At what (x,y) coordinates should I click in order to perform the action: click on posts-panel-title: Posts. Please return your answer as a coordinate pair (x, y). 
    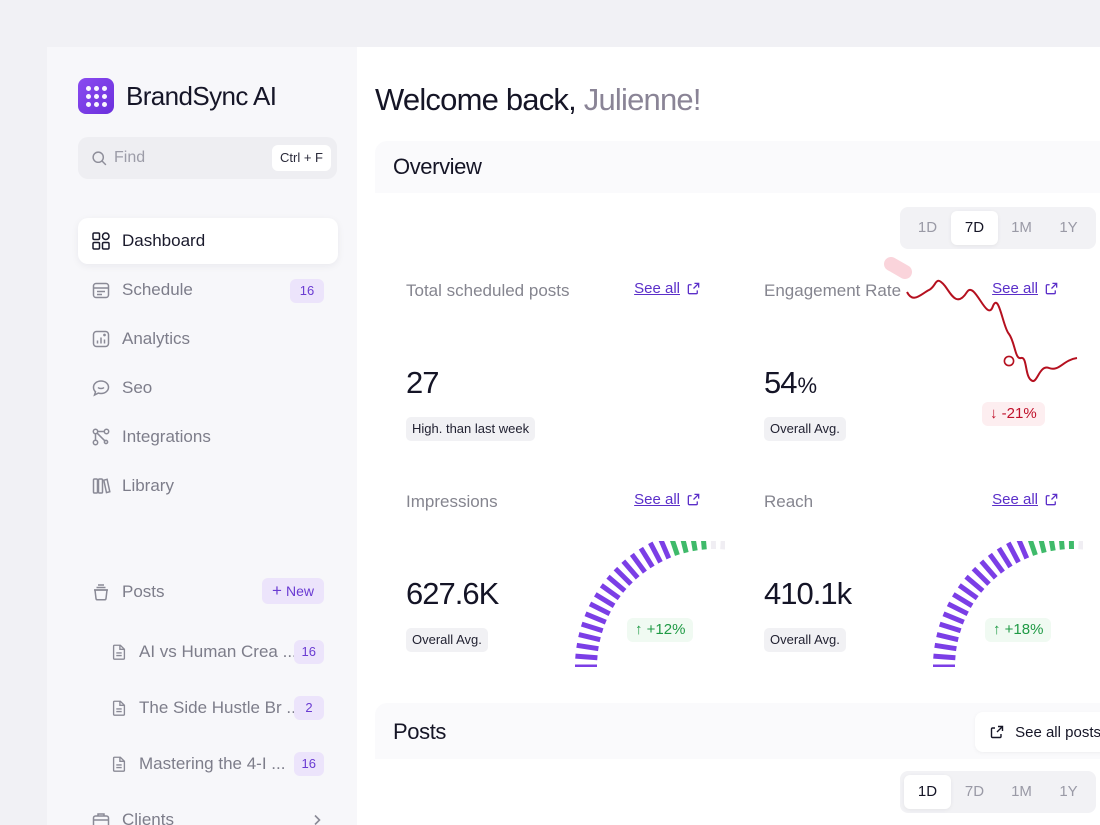
    Looking at the image, I should click on (420, 731).